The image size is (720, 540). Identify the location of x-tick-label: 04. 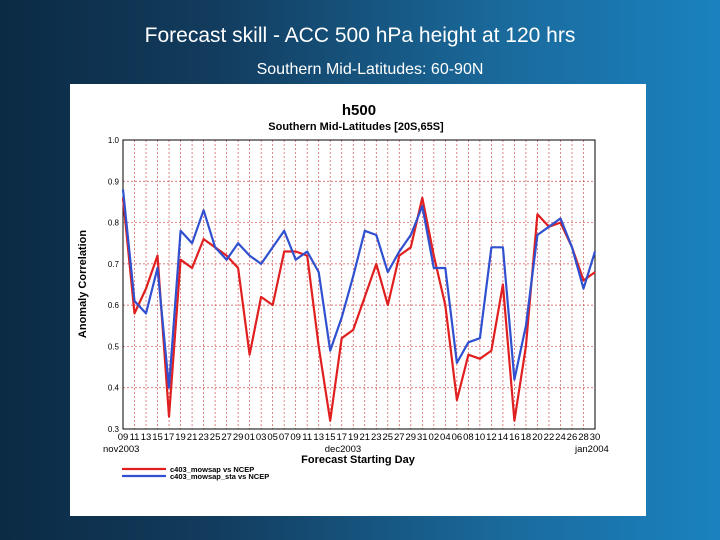
(445, 437).